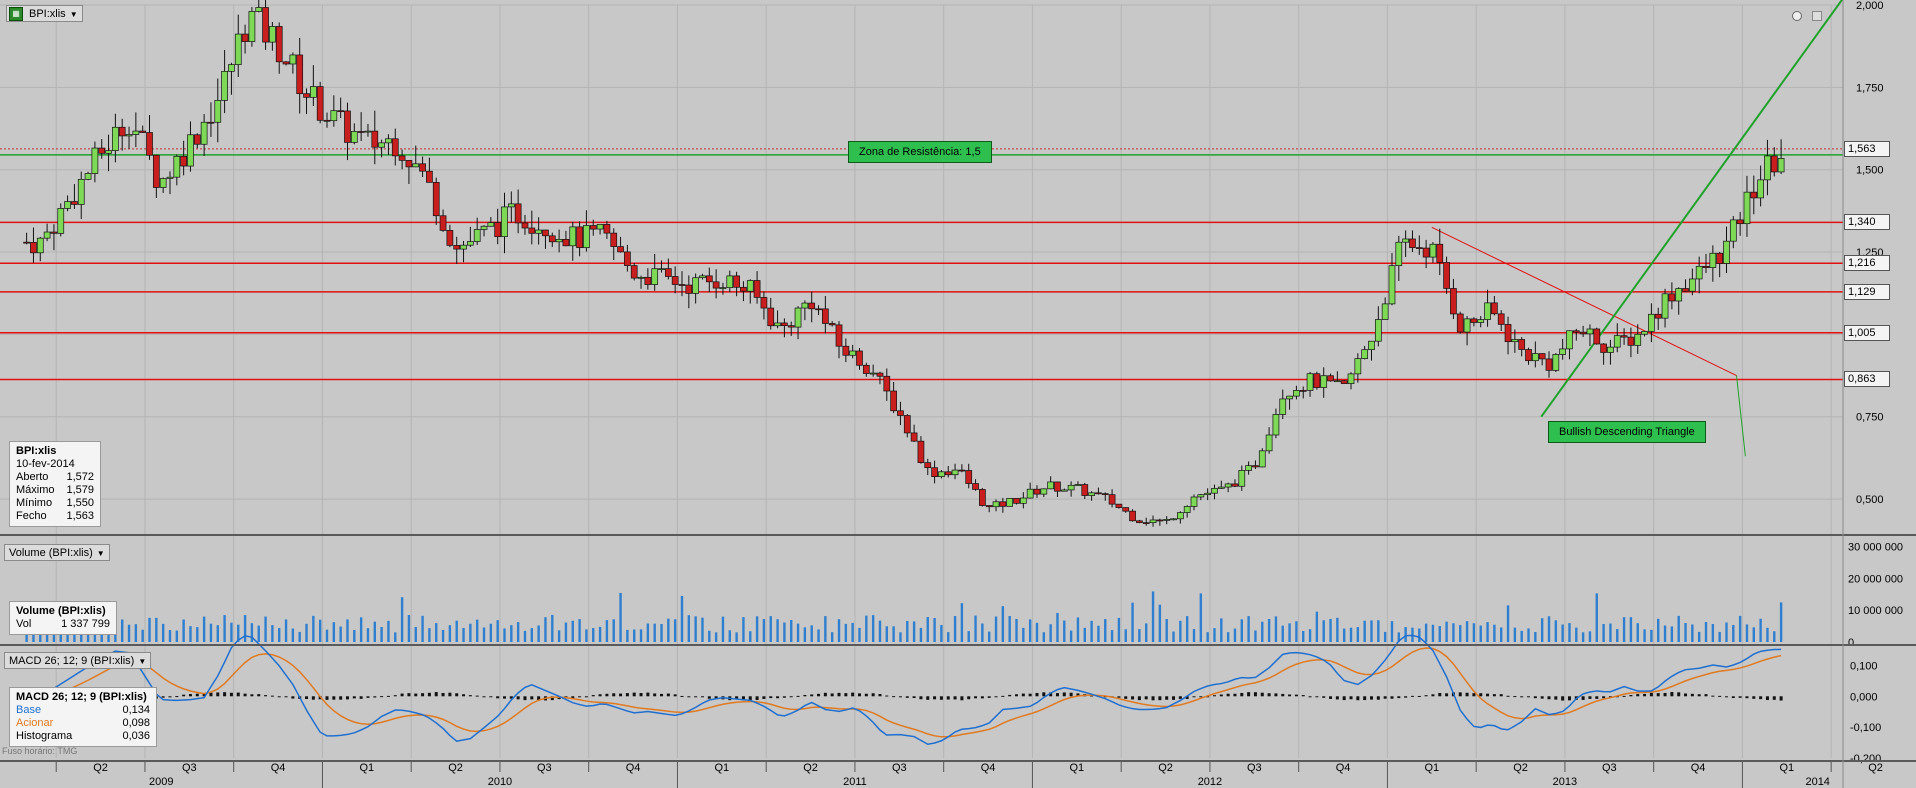  Describe the element at coordinates (29, 710) in the screenshot. I see `macd-key: Base` at that location.